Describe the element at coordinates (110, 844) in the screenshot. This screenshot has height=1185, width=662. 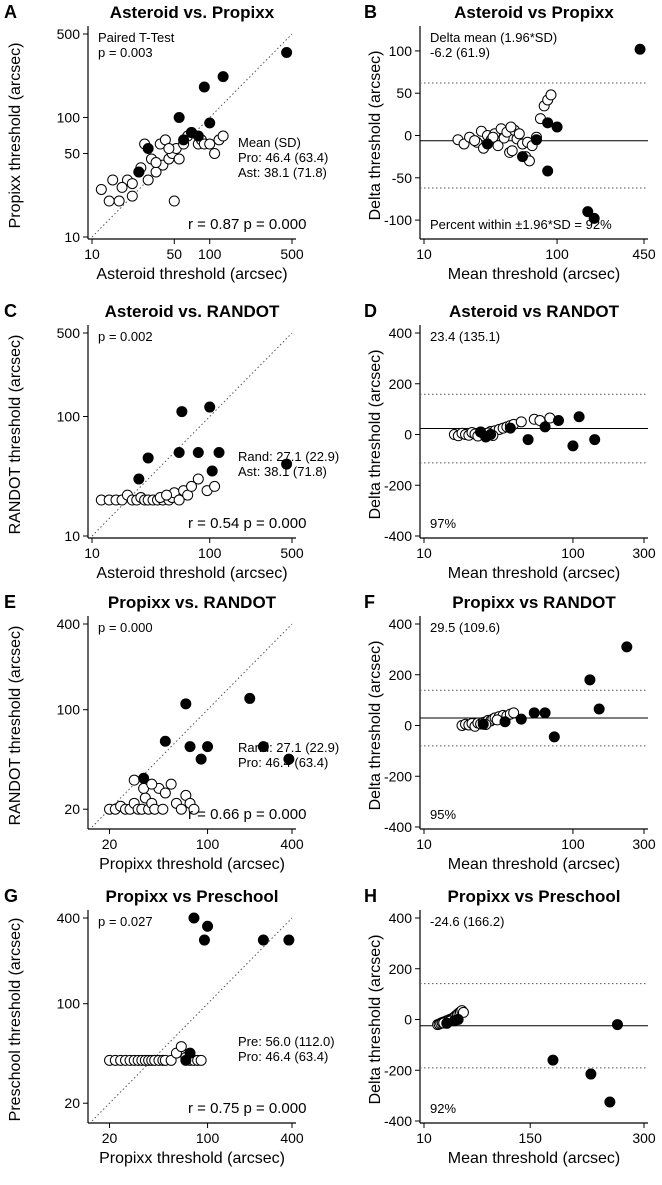
I see `x-tick-label: 20` at that location.